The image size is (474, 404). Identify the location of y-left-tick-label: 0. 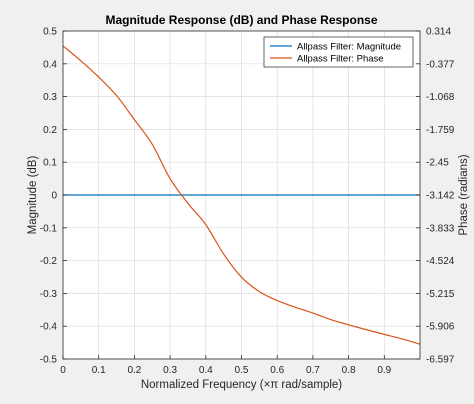
(54, 196).